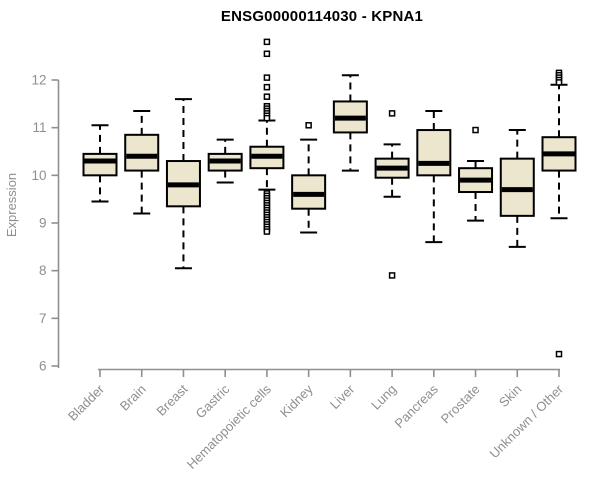 This screenshot has width=600, height=500. What do you see at coordinates (225, 161) in the screenshot?
I see `box-gastric` at bounding box center [225, 161].